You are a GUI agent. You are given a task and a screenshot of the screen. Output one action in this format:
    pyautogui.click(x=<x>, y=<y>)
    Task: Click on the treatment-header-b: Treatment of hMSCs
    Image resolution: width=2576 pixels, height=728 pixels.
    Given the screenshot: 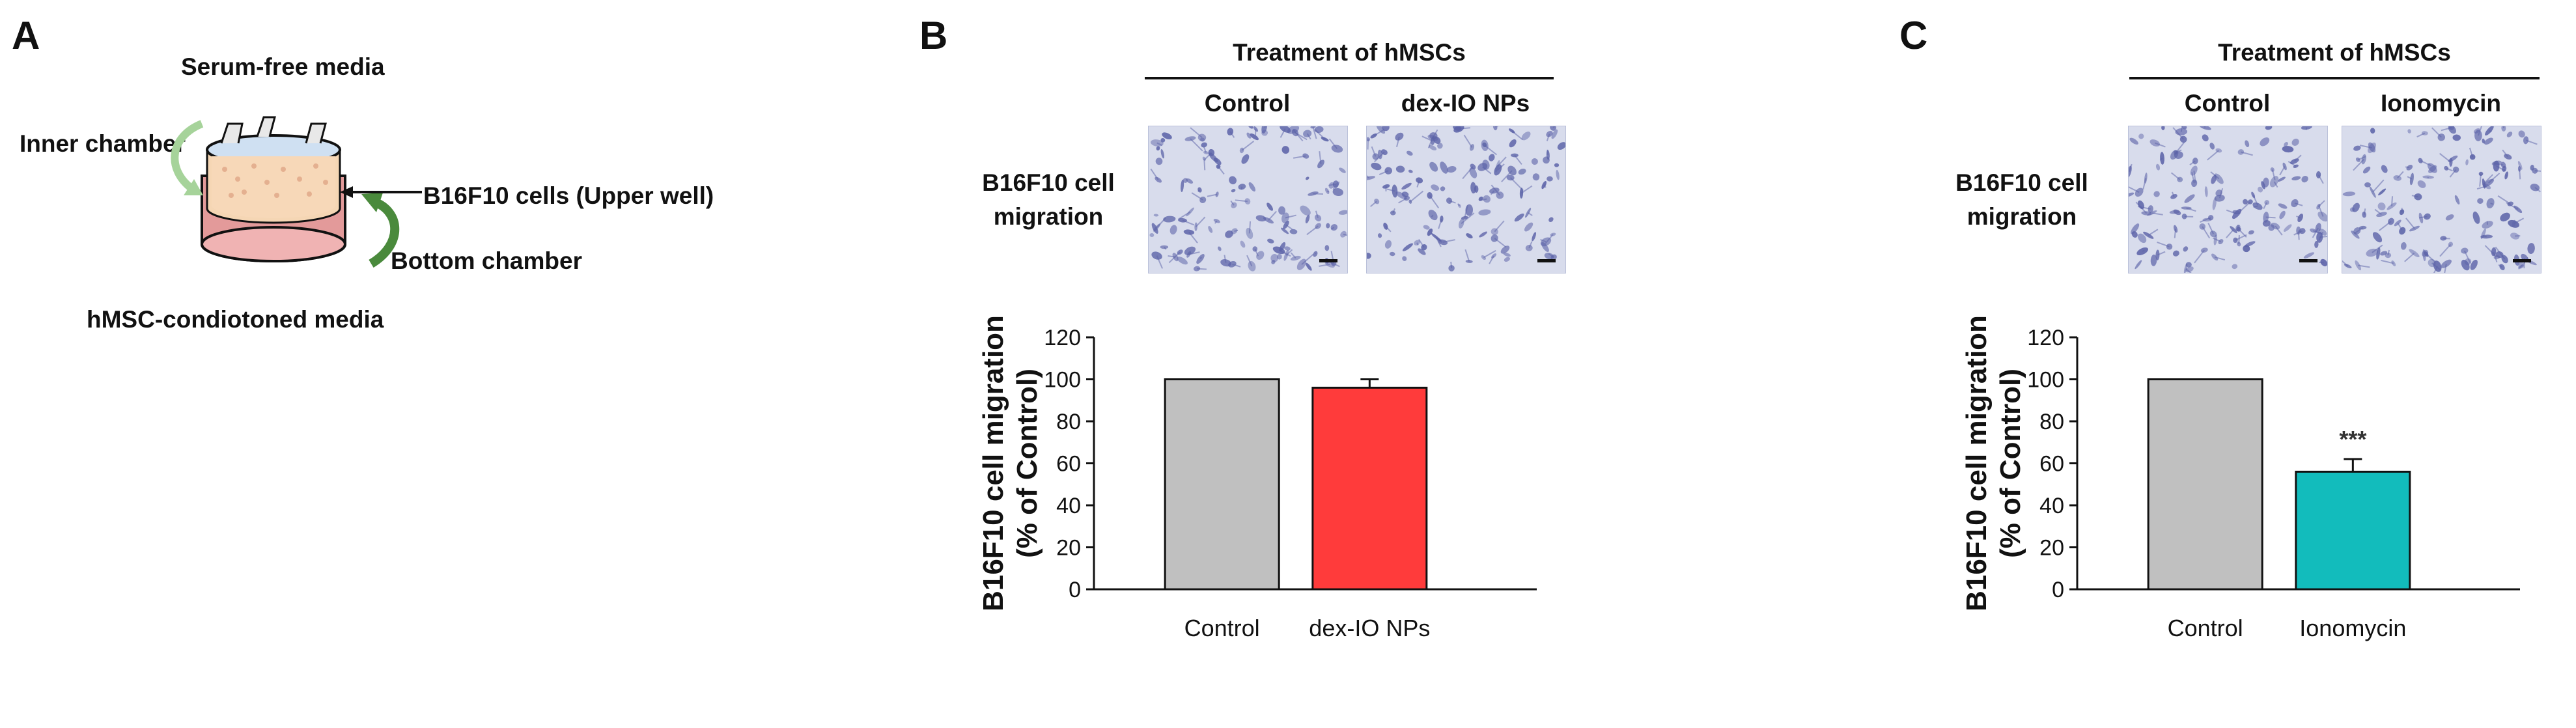 What is the action you would take?
    pyautogui.click(x=1350, y=53)
    